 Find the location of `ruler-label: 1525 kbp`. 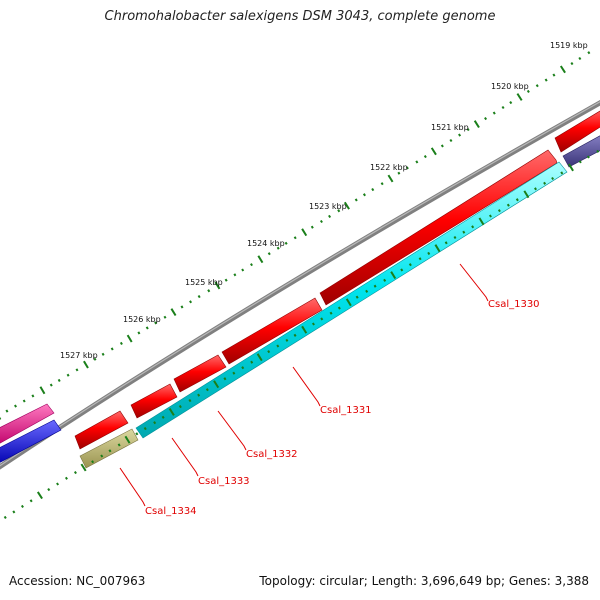

ruler-label: 1525 kbp is located at coordinates (204, 282).